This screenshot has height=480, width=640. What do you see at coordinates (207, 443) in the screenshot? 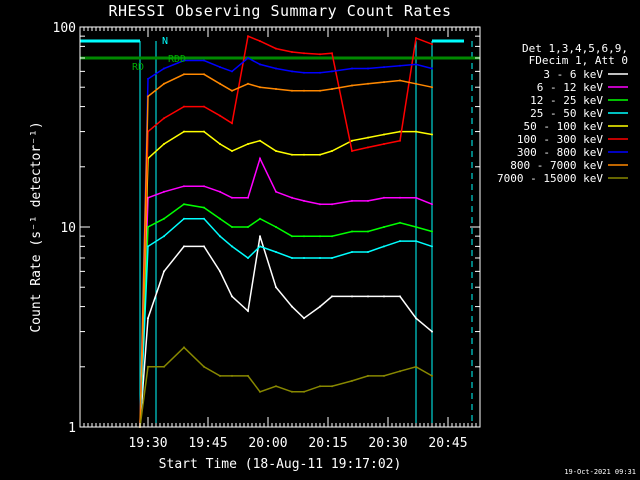
I see `x-tick-label-1: 19:45` at bounding box center [207, 443].